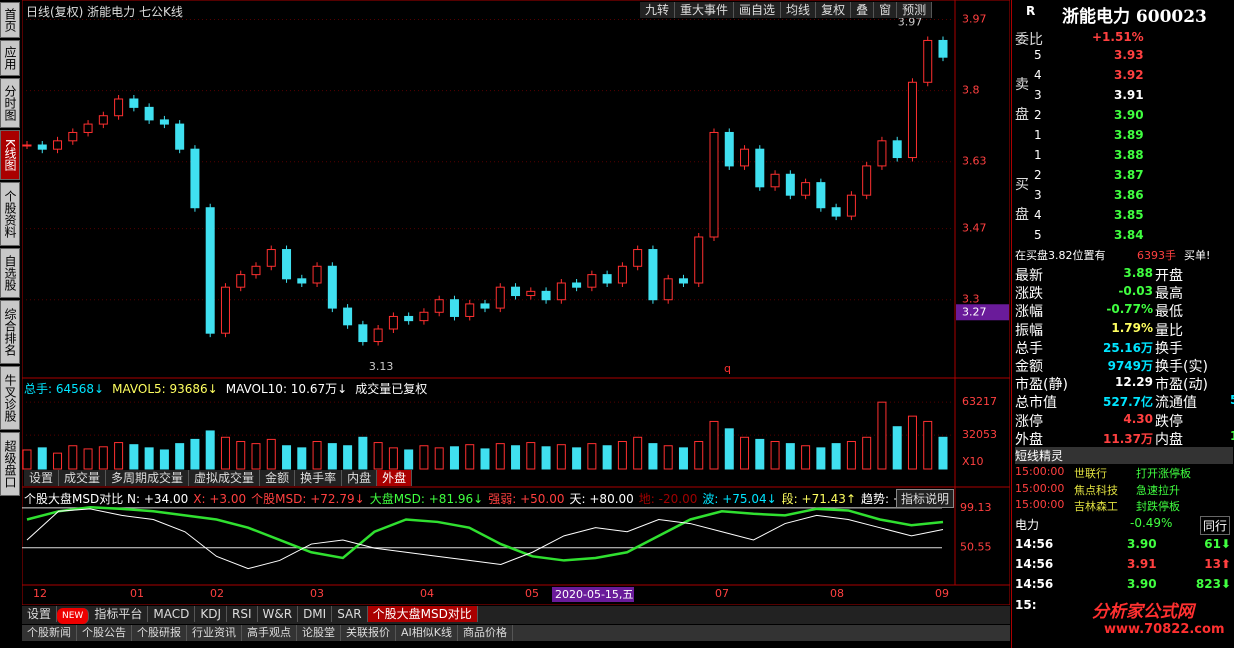 This screenshot has height=648, width=1234. What do you see at coordinates (886, 10) in the screenshot?
I see `tool-button: 窗` at bounding box center [886, 10].